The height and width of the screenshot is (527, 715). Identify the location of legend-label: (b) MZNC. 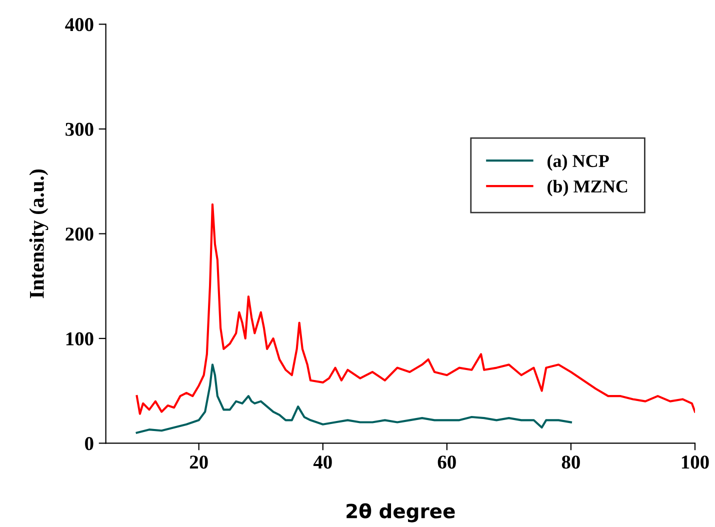
(588, 188).